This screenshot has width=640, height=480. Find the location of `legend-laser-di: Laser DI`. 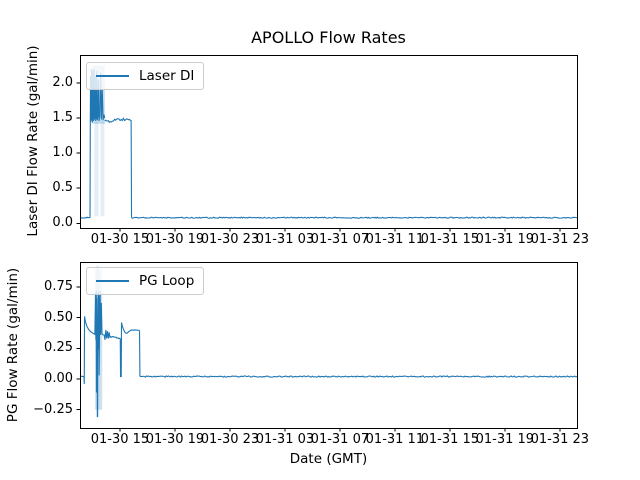

legend-laser-di: Laser DI is located at coordinates (145, 76).